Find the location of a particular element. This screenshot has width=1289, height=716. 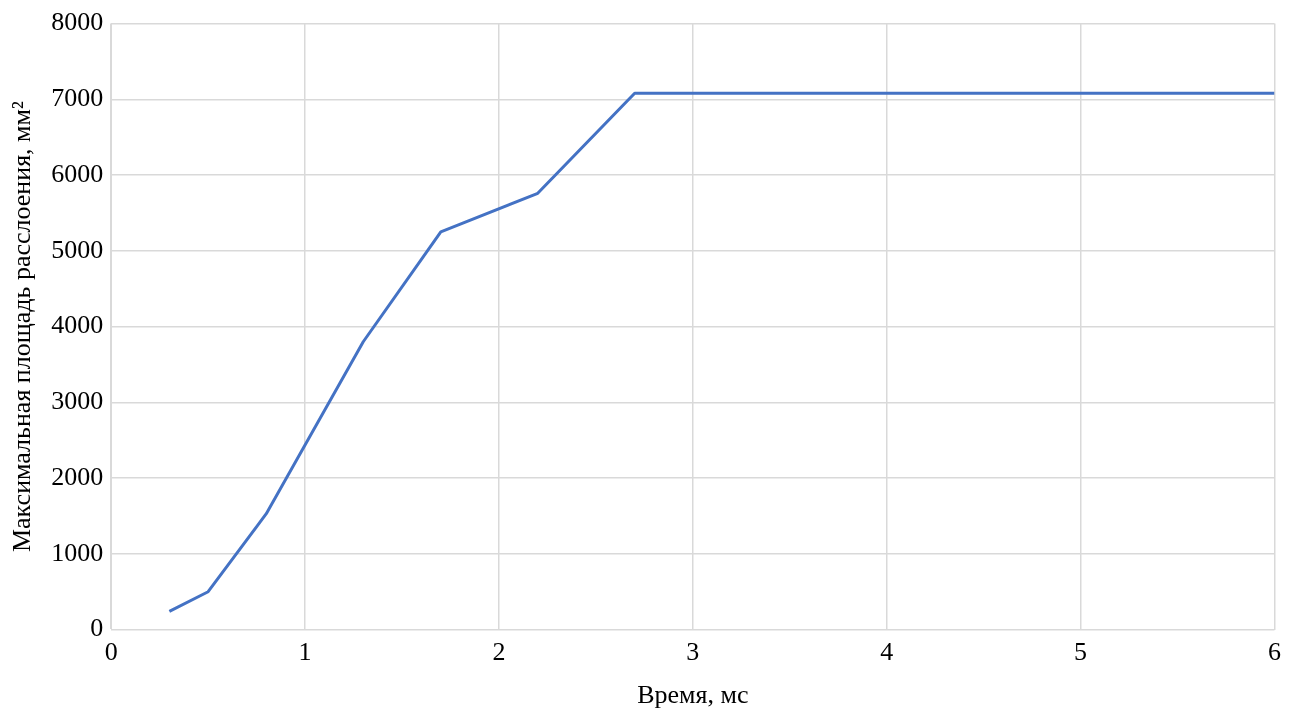

y-tick-label: 8000 is located at coordinates (77, 22).